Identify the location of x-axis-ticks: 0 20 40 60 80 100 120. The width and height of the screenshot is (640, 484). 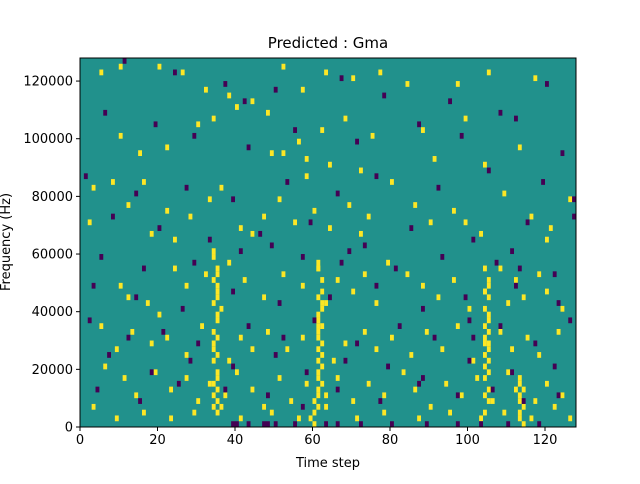
(316, 437).